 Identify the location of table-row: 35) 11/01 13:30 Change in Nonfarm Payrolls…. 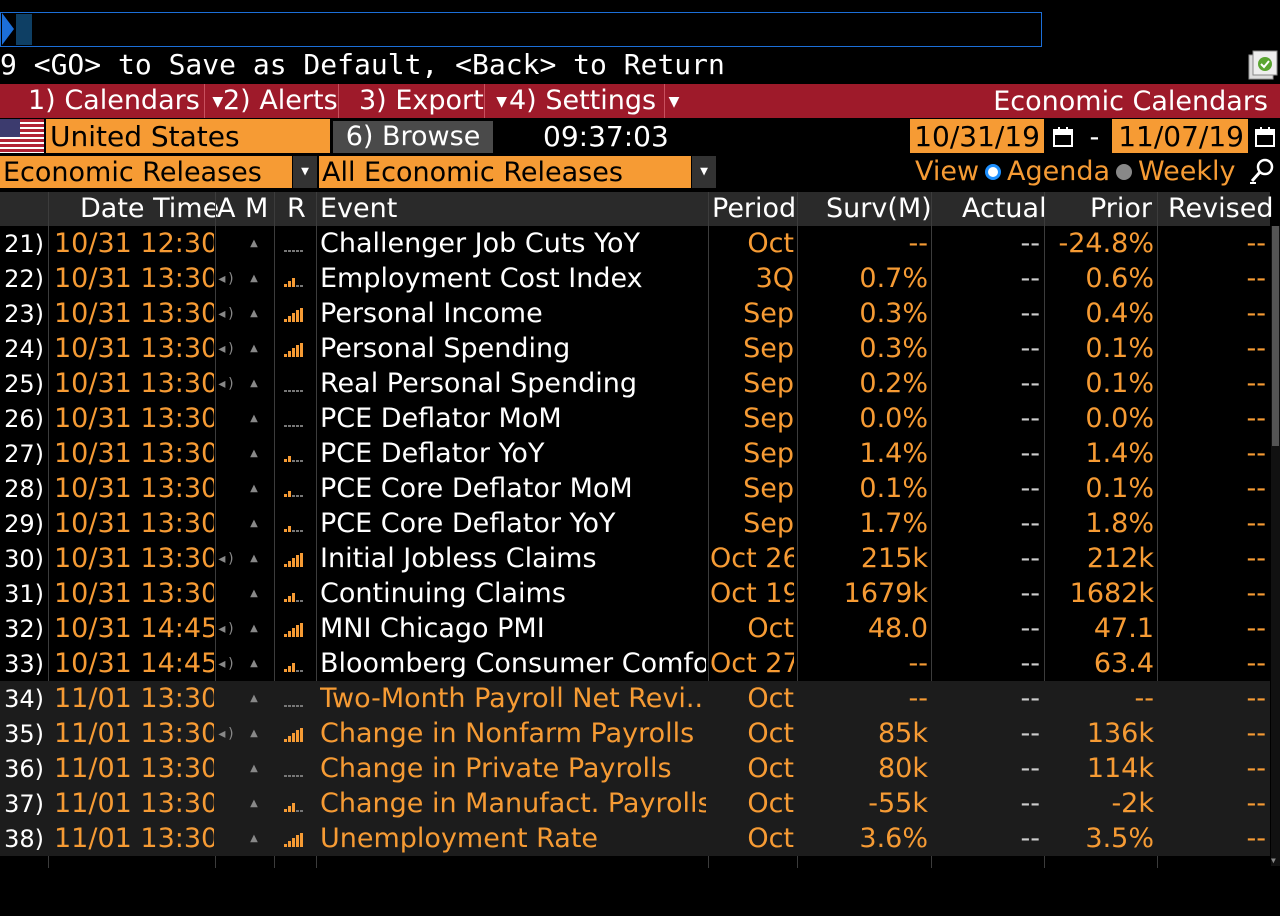
(635, 733).